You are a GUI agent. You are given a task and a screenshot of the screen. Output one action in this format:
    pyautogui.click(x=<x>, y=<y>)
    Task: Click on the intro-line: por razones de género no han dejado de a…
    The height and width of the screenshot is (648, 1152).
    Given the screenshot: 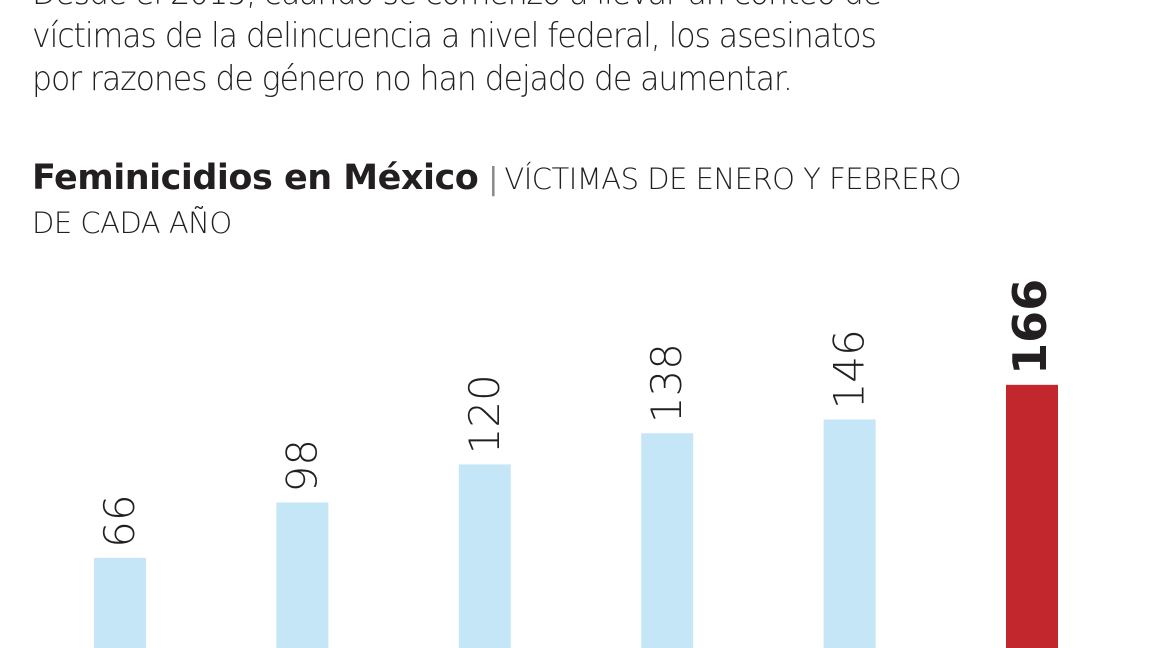 What is the action you would take?
    pyautogui.click(x=412, y=79)
    